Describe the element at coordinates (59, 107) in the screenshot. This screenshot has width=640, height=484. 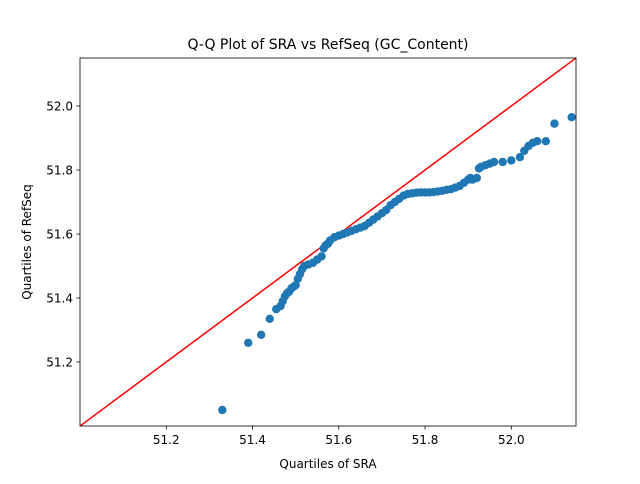
I see `y-tick-label: 52.0` at that location.